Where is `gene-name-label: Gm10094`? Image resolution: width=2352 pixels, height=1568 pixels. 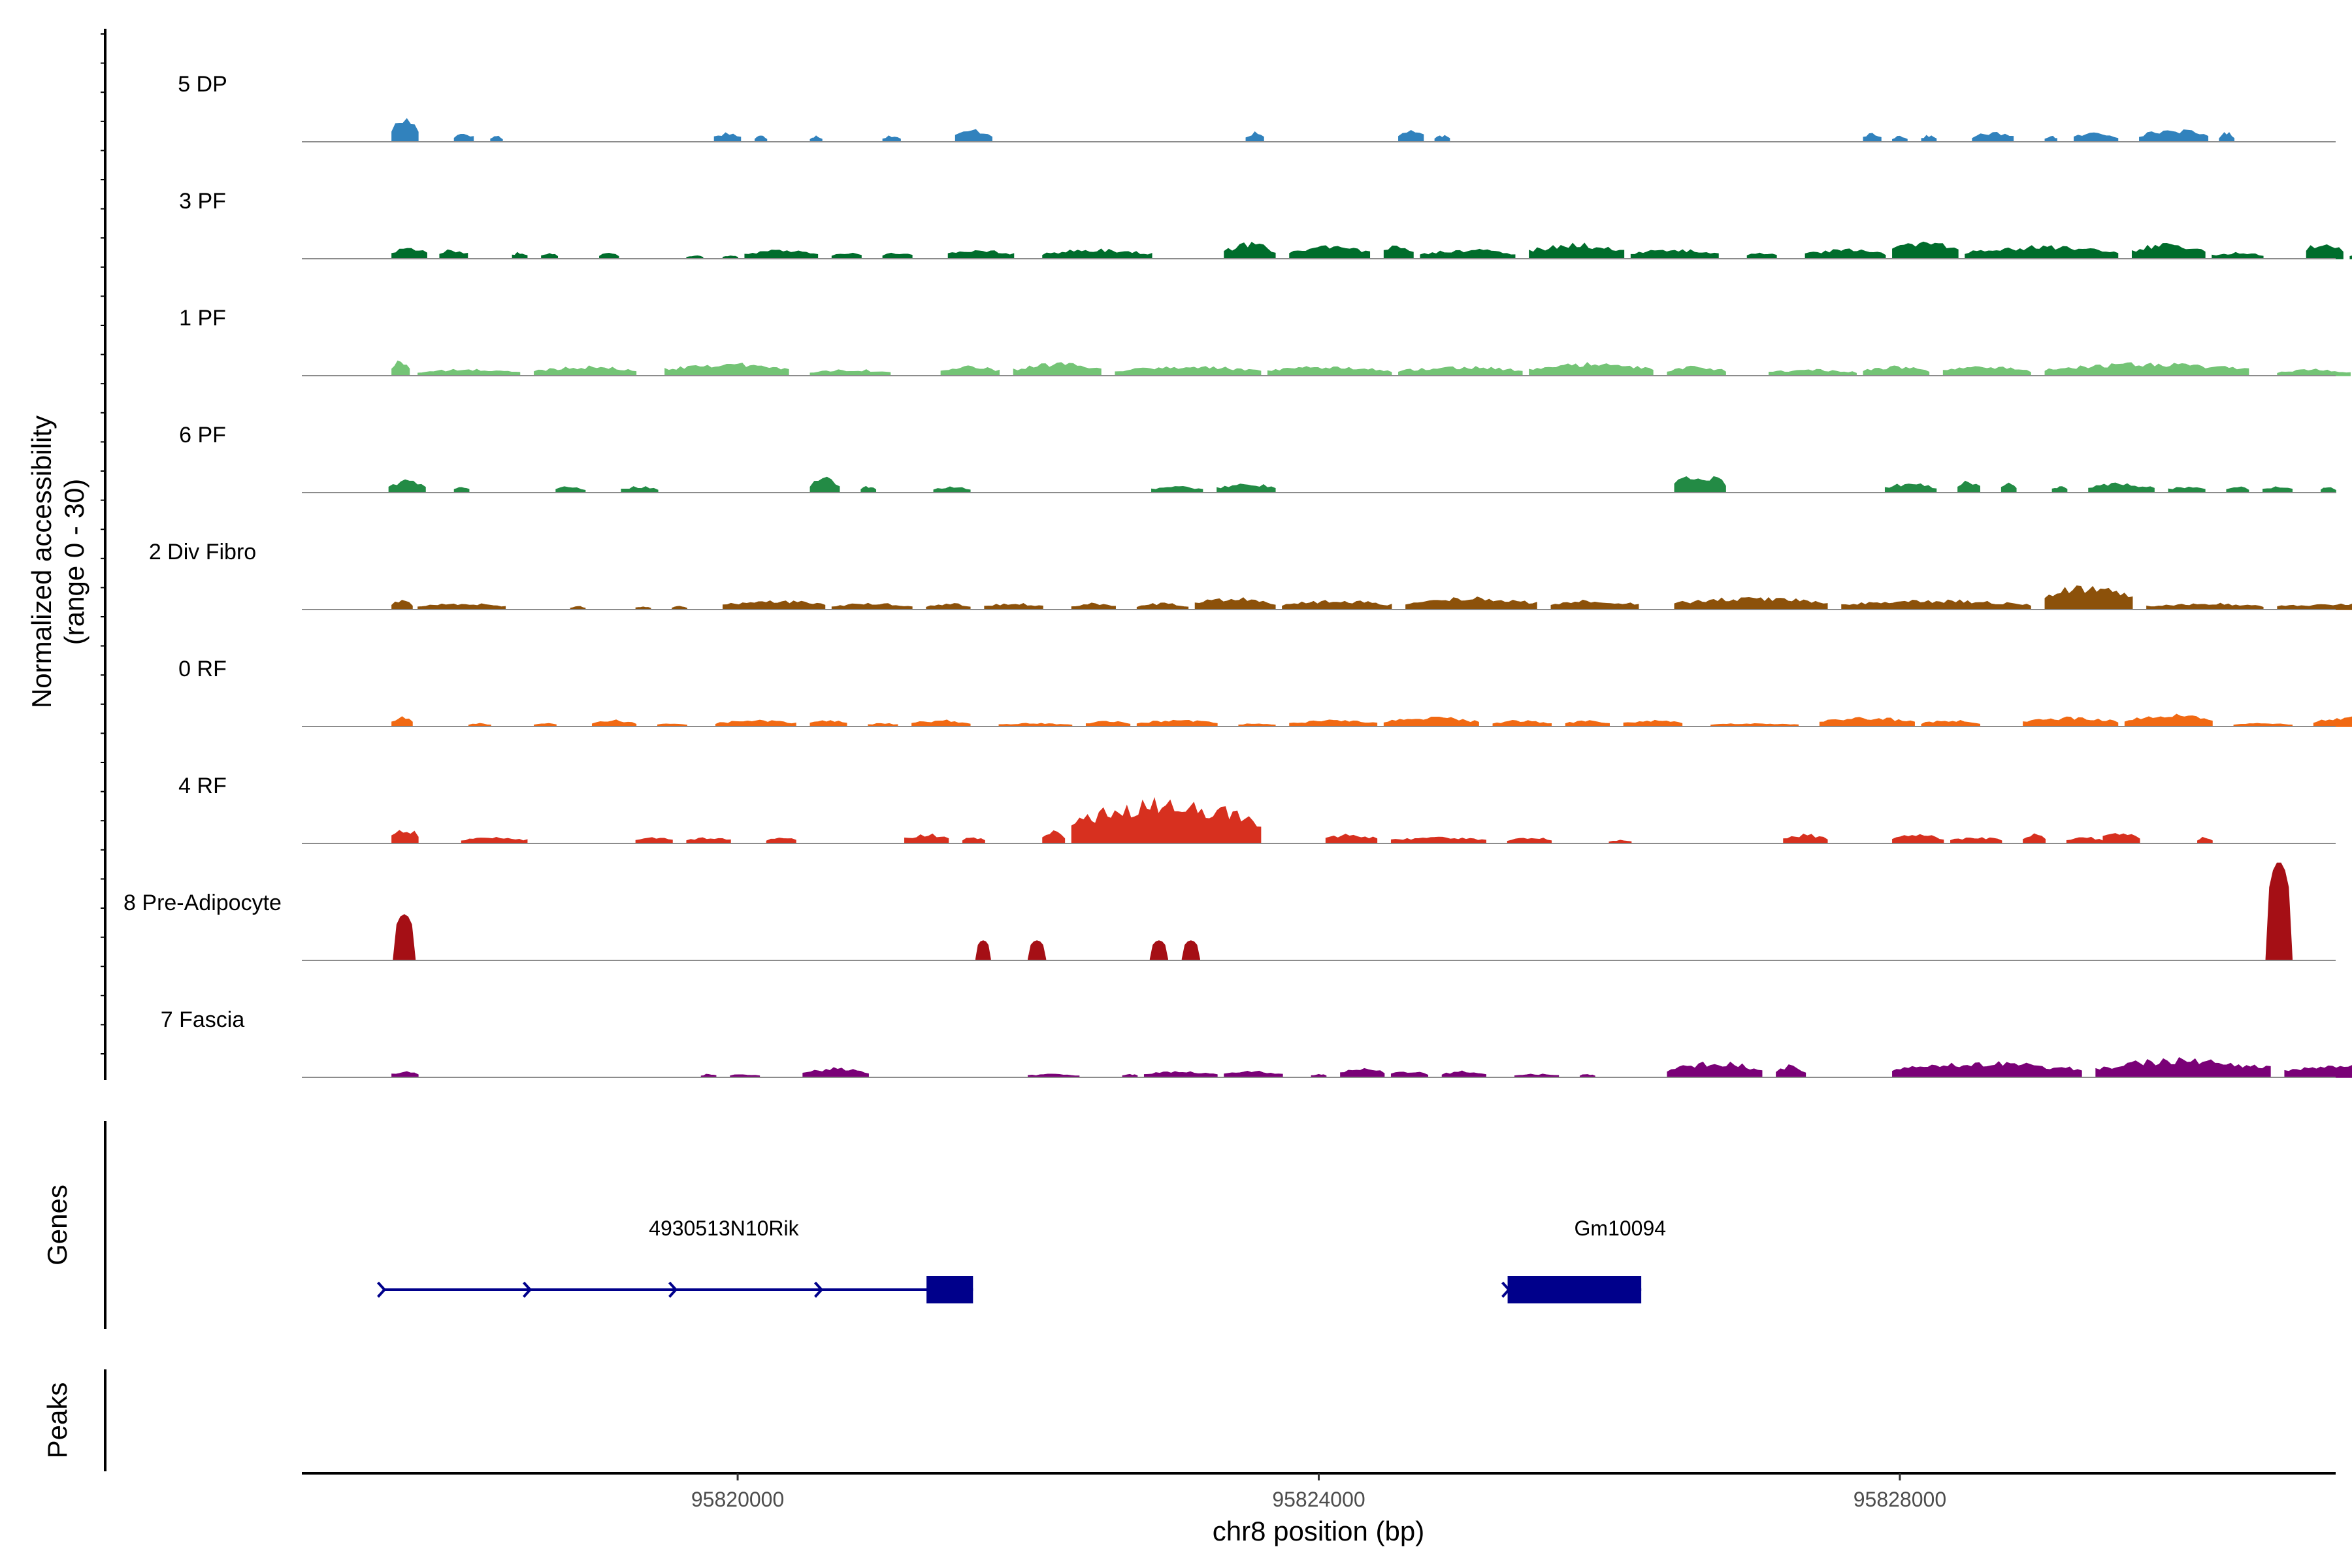 gene-name-label: Gm10094 is located at coordinates (1621, 1228).